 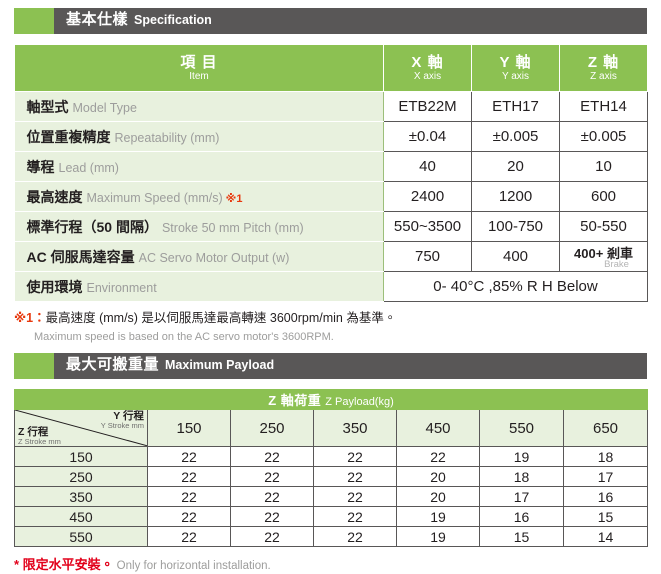 What do you see at coordinates (427, 62) in the screenshot?
I see `spec-header-x-cn: X 軸` at bounding box center [427, 62].